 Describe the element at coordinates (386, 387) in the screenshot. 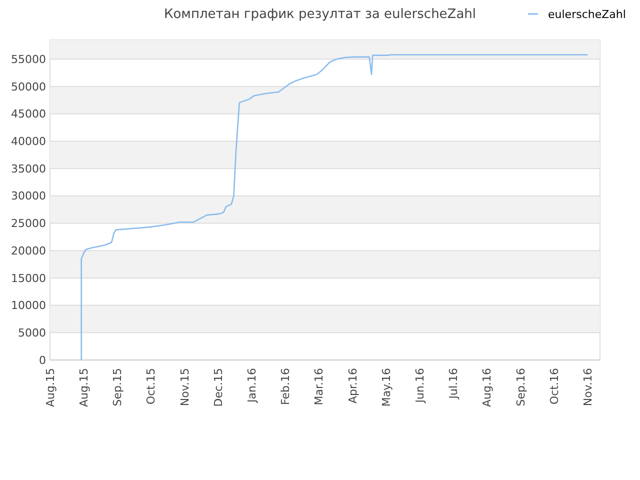

I see `x-tick-label: May.16` at that location.